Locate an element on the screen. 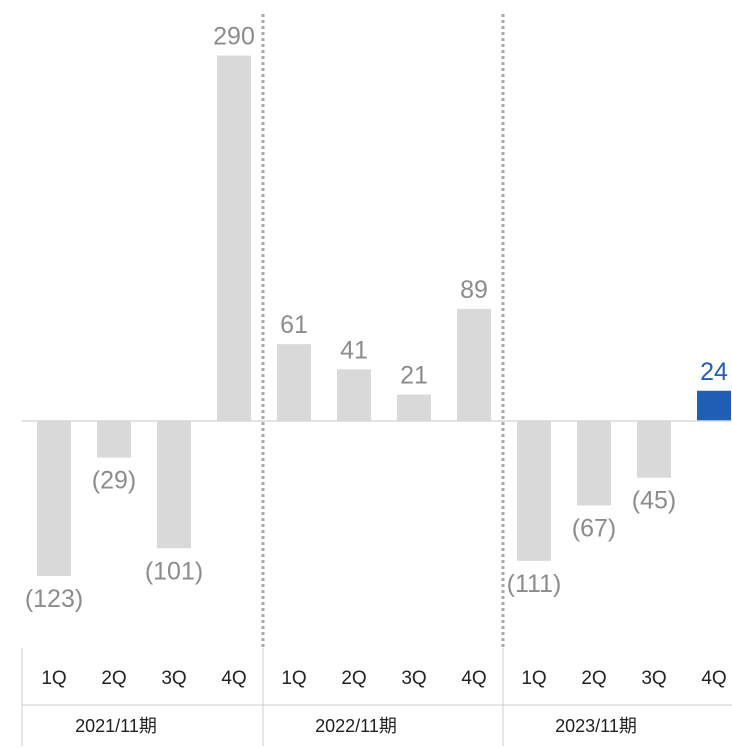  data-label: 290 is located at coordinates (234, 37).